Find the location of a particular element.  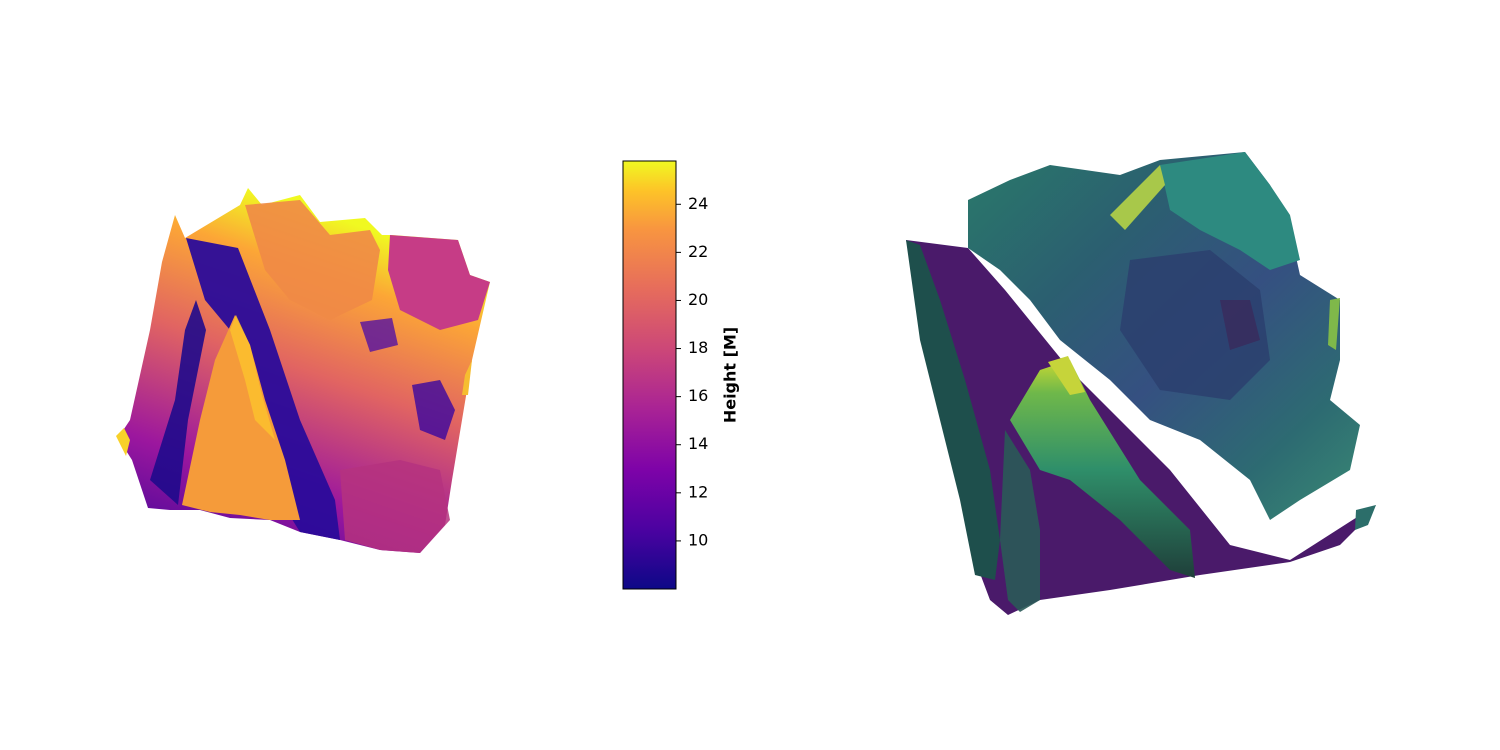

left-building-block is located at coordinates (312, 260).